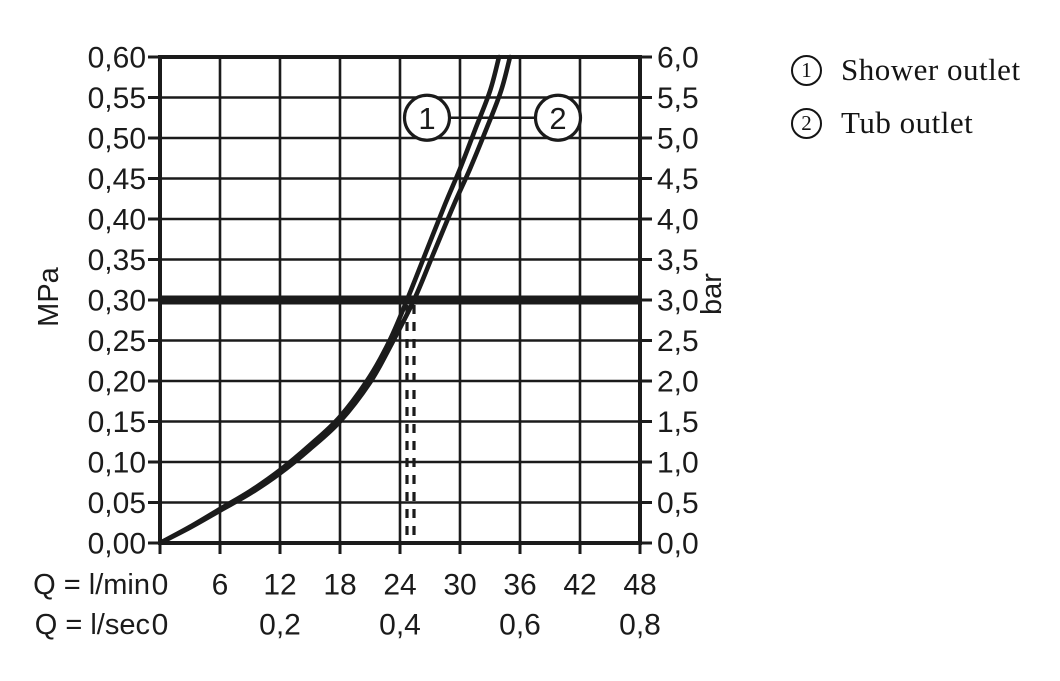  What do you see at coordinates (380, 296) in the screenshot?
I see `axis-unit-labels: MPa bar` at bounding box center [380, 296].